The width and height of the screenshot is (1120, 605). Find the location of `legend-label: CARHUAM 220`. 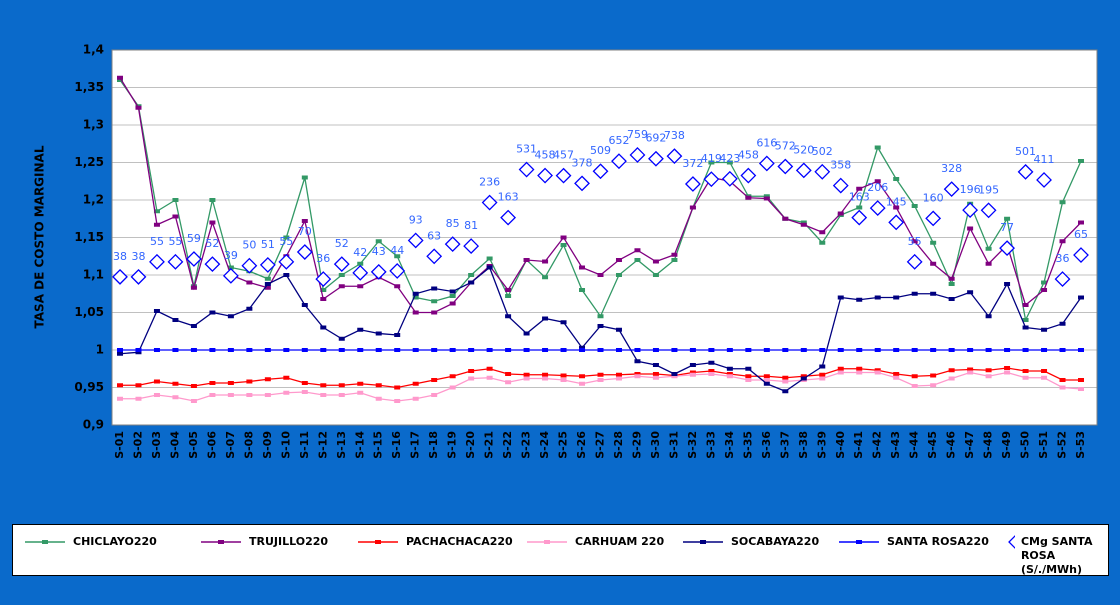

legend-label: CARHUAM 220 is located at coordinates (620, 541).